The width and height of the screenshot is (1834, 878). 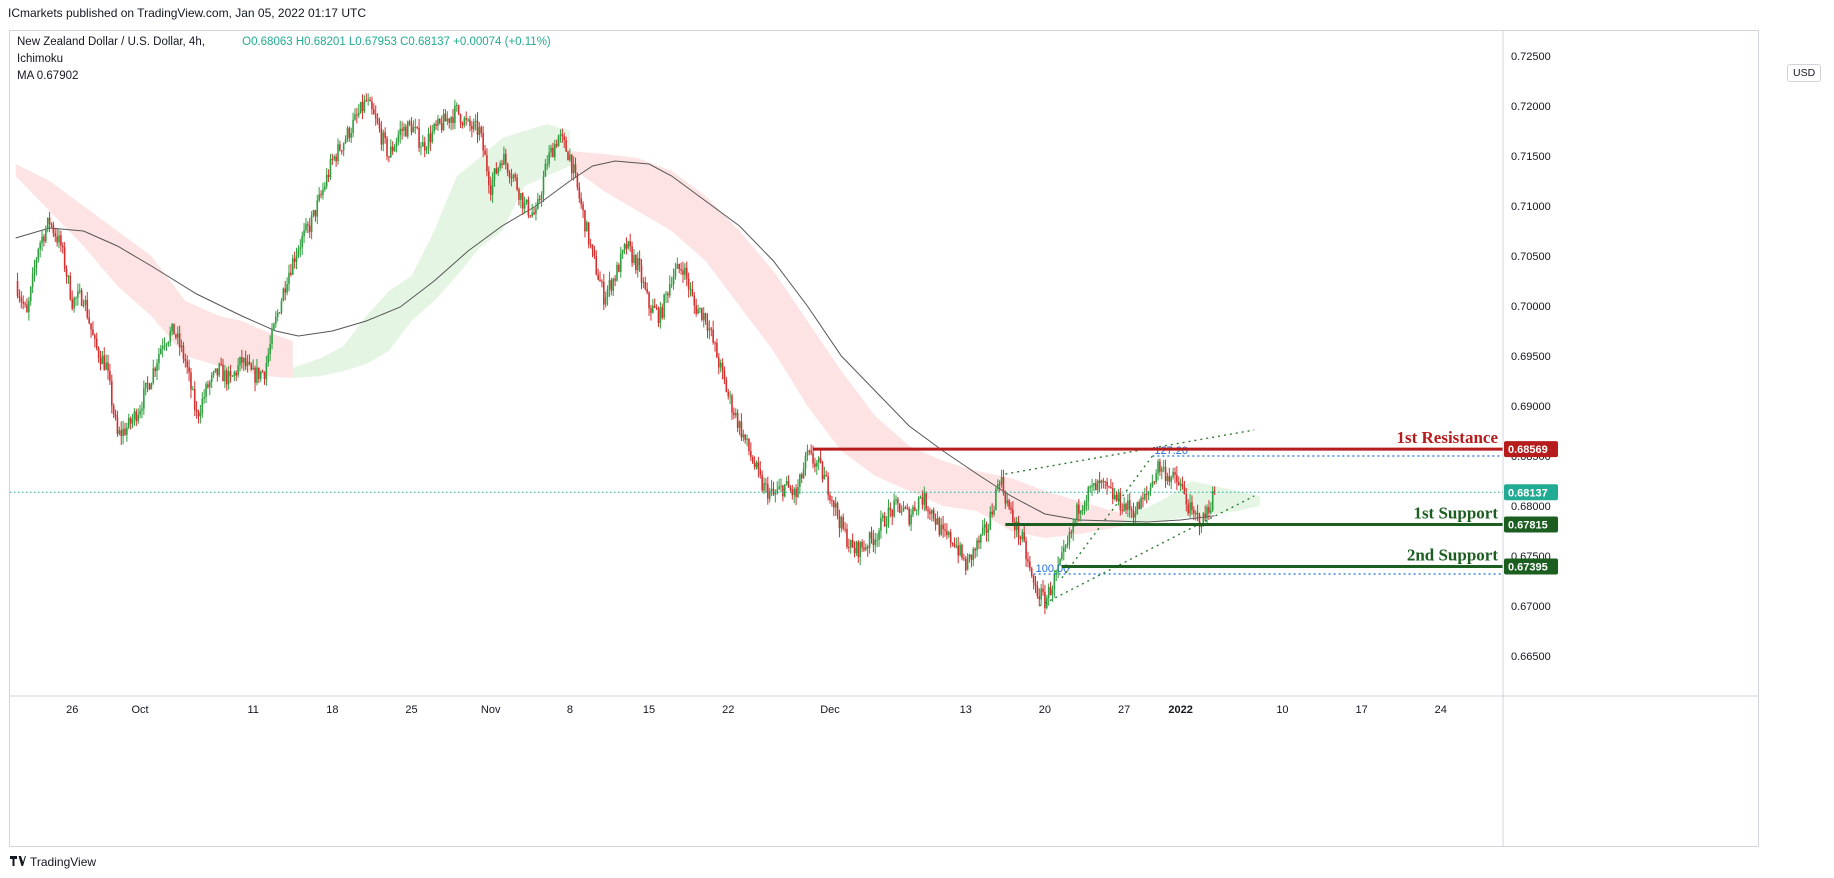 I want to click on indicator-ichimoku: Ichimoku, so click(x=40, y=59).